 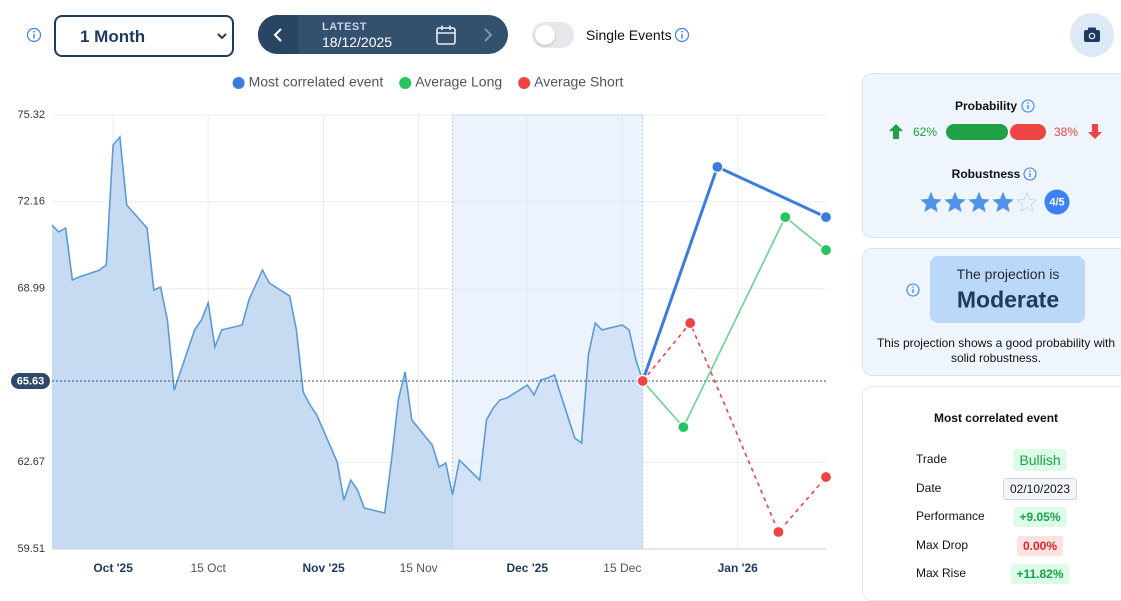 What do you see at coordinates (344, 27) in the screenshot?
I see `latest-label: LATEST` at bounding box center [344, 27].